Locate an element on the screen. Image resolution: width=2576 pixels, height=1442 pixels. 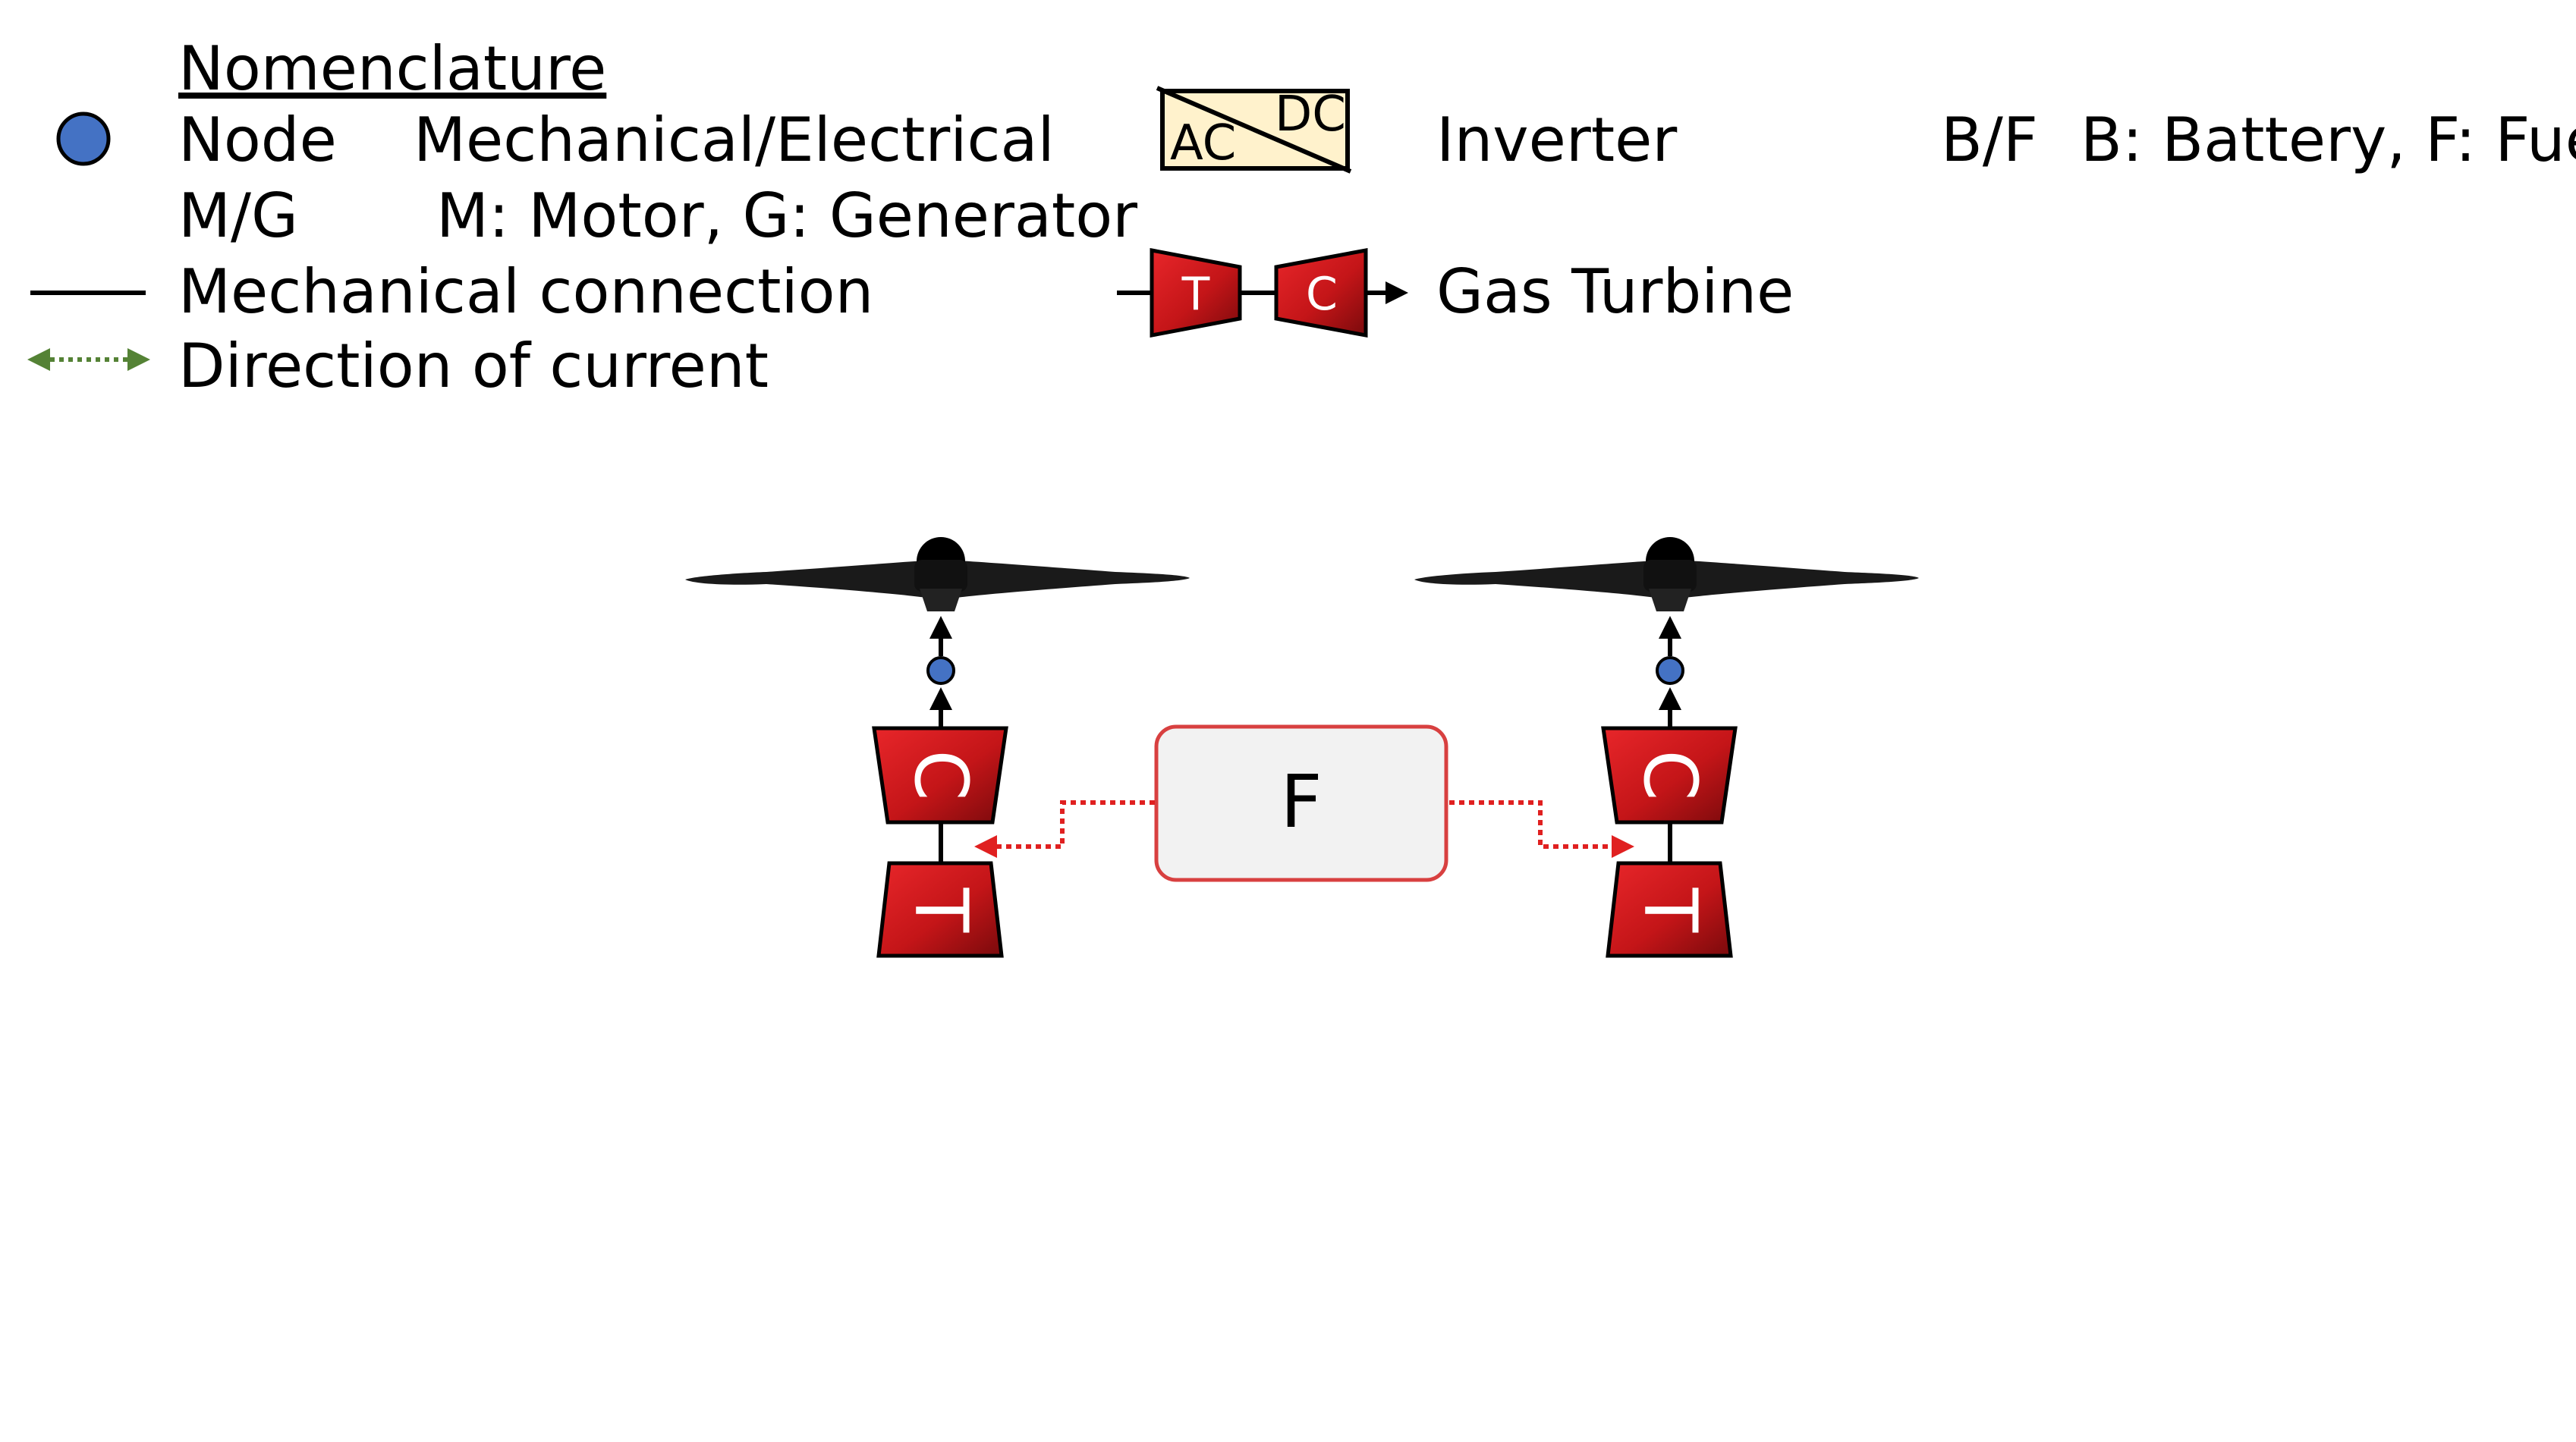
gas-turbine-t-label: T is located at coordinates (1195, 294).